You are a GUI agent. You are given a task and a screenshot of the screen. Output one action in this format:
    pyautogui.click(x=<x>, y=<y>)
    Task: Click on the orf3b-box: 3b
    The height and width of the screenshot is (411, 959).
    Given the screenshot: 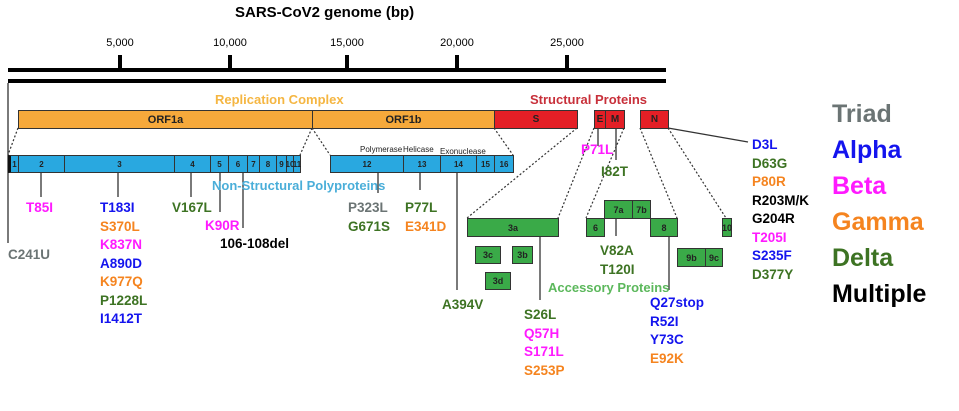 What is the action you would take?
    pyautogui.click(x=522, y=255)
    